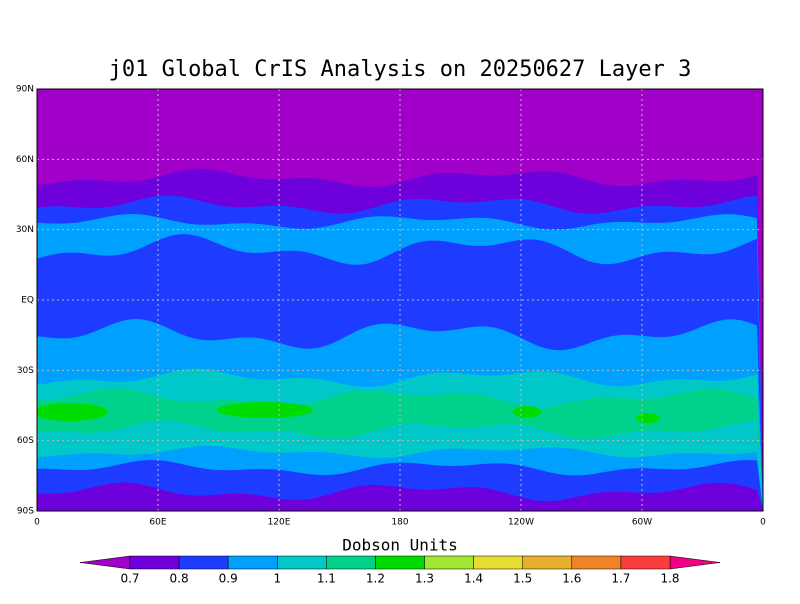 Image resolution: width=800 pixels, height=604 pixels. What do you see at coordinates (25, 441) in the screenshot?
I see `lat-label: 60S` at bounding box center [25, 441].